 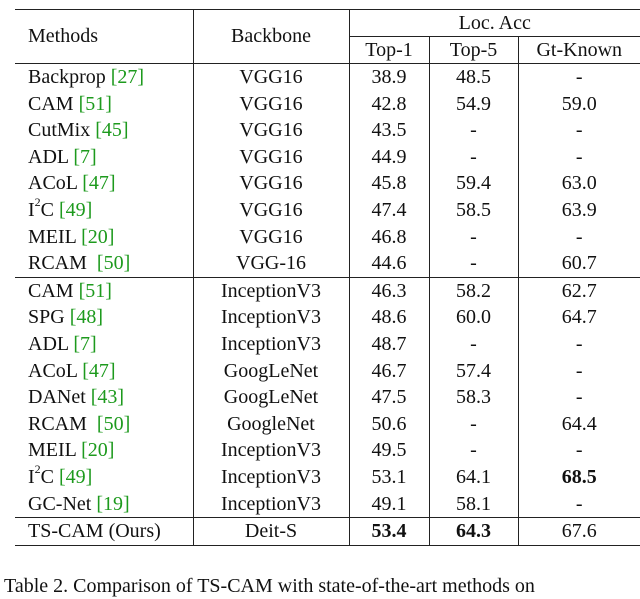 What do you see at coordinates (579, 183) in the screenshot?
I see `gt-known-cell: 63.0` at bounding box center [579, 183].